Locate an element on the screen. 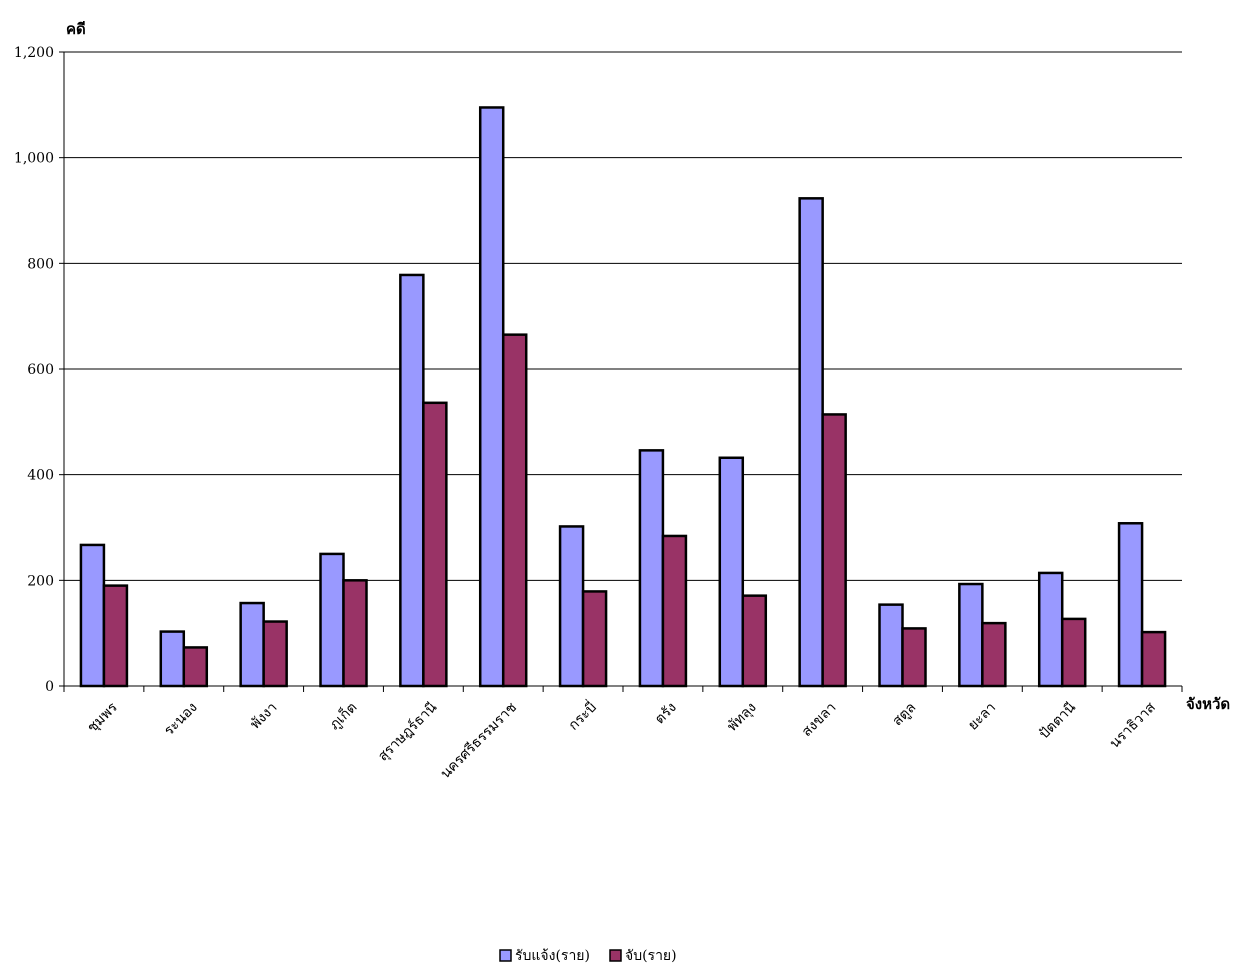  x-category-label: พังงา is located at coordinates (263, 716).